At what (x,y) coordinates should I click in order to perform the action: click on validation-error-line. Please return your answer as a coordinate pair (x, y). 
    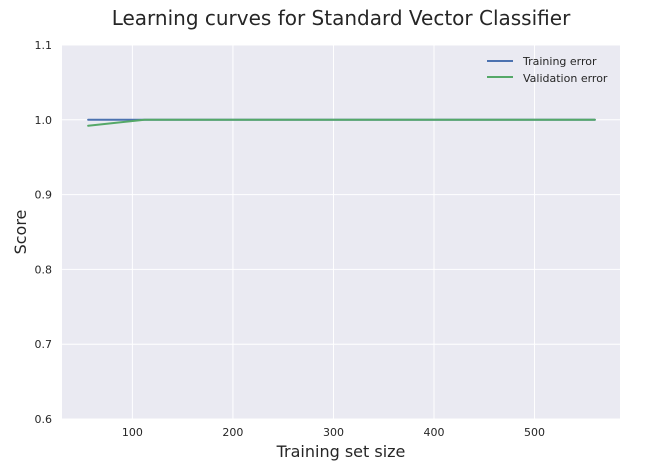
    Looking at the image, I should click on (341, 122).